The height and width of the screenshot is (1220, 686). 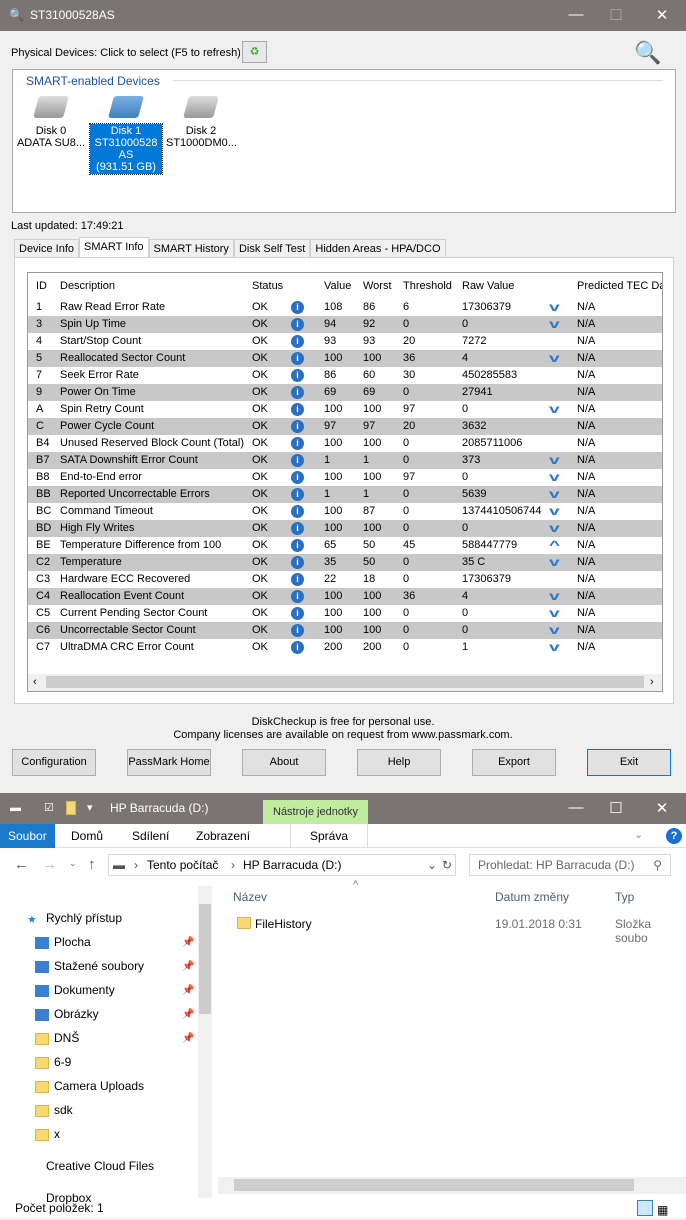 I want to click on table-row: 7 Seek Error Rate OK 86 60 30 450285583 N/A i, so click(x=345, y=375).